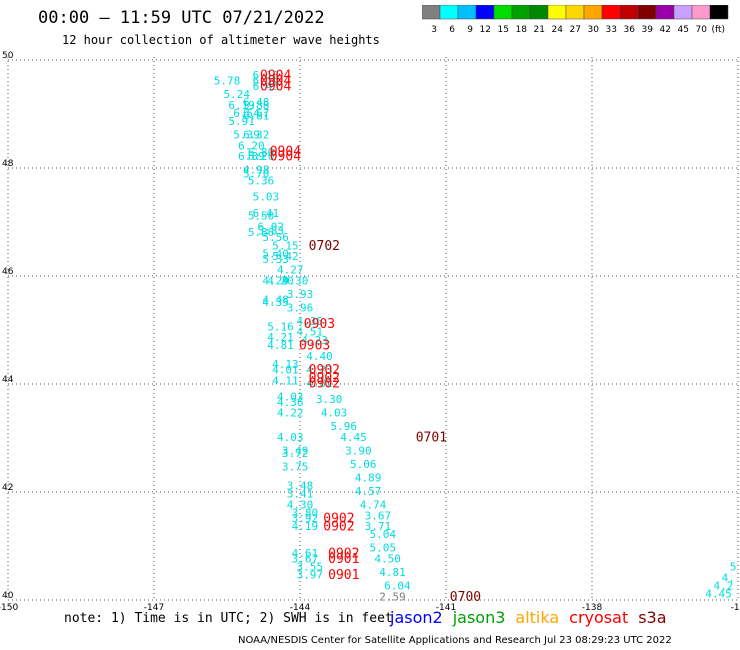 This screenshot has width=740, height=650. What do you see at coordinates (285, 245) in the screenshot?
I see `wave-height-label: 5.15` at bounding box center [285, 245].